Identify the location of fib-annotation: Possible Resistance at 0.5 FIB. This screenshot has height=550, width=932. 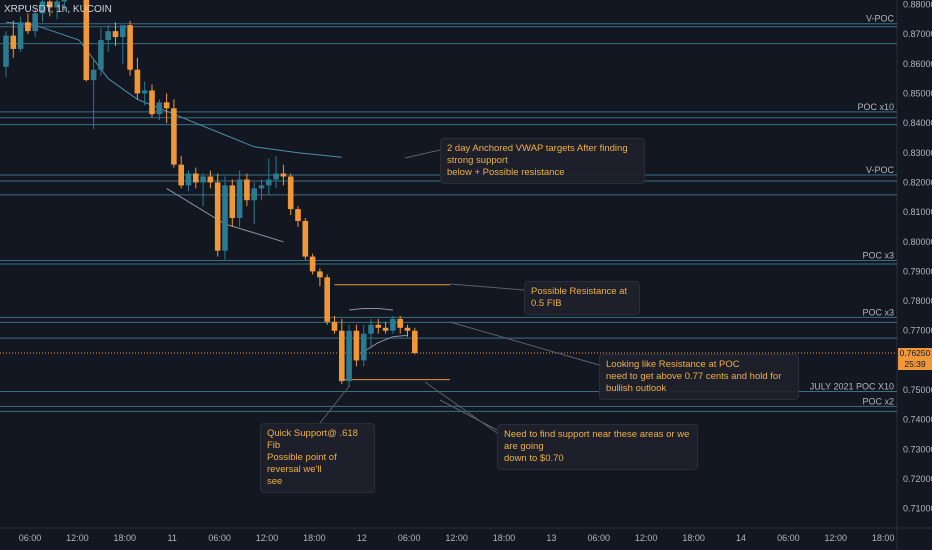
(582, 298).